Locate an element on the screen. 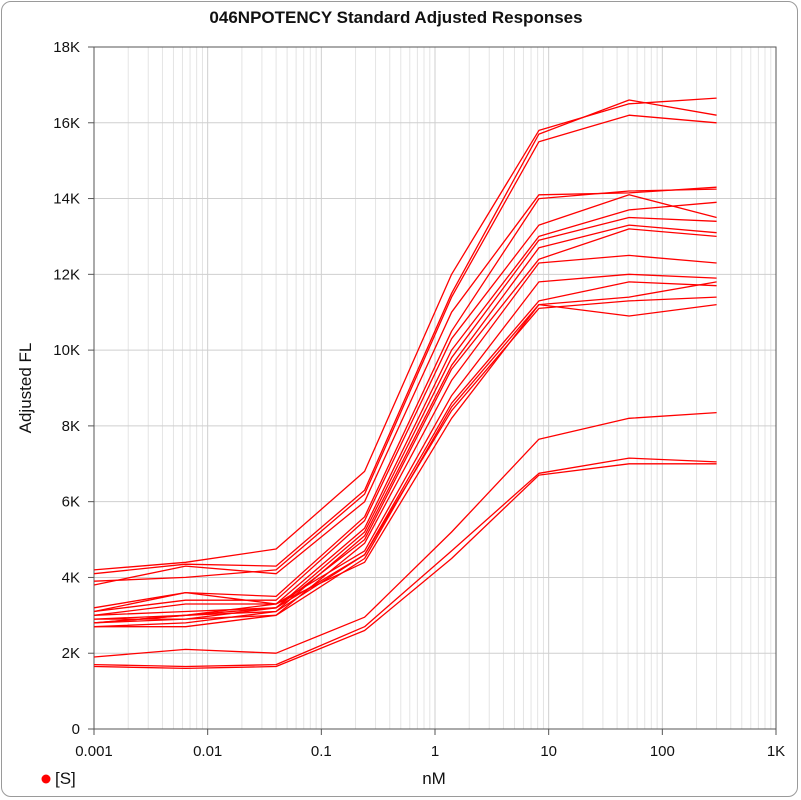  y-tick-label: 2K is located at coordinates (71, 653).